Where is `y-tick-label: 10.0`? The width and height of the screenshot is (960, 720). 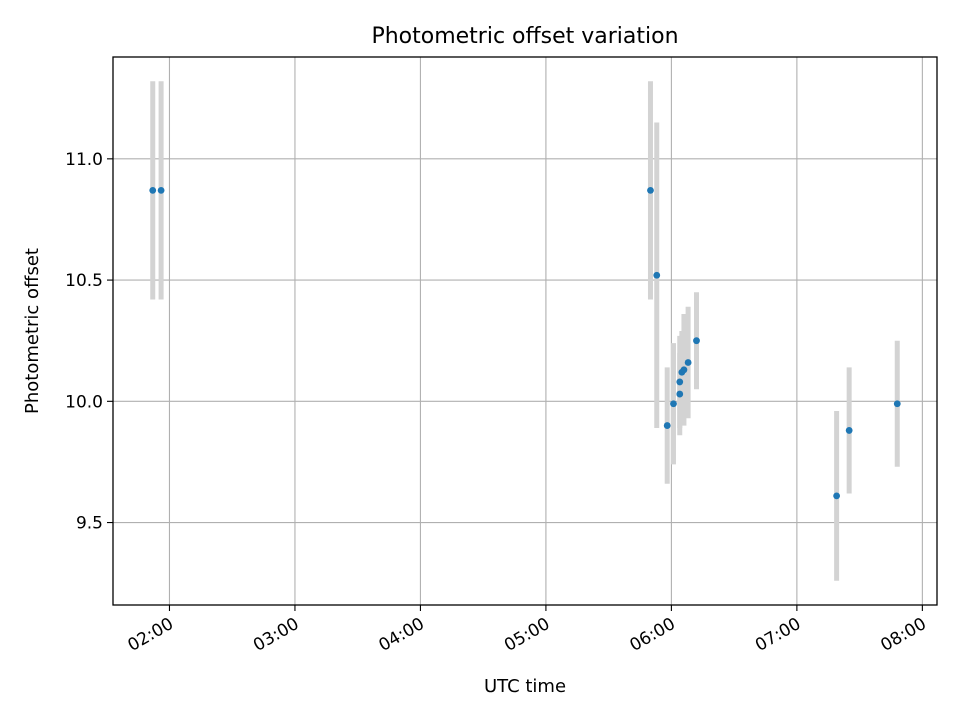 y-tick-label: 10.0 is located at coordinates (84, 402).